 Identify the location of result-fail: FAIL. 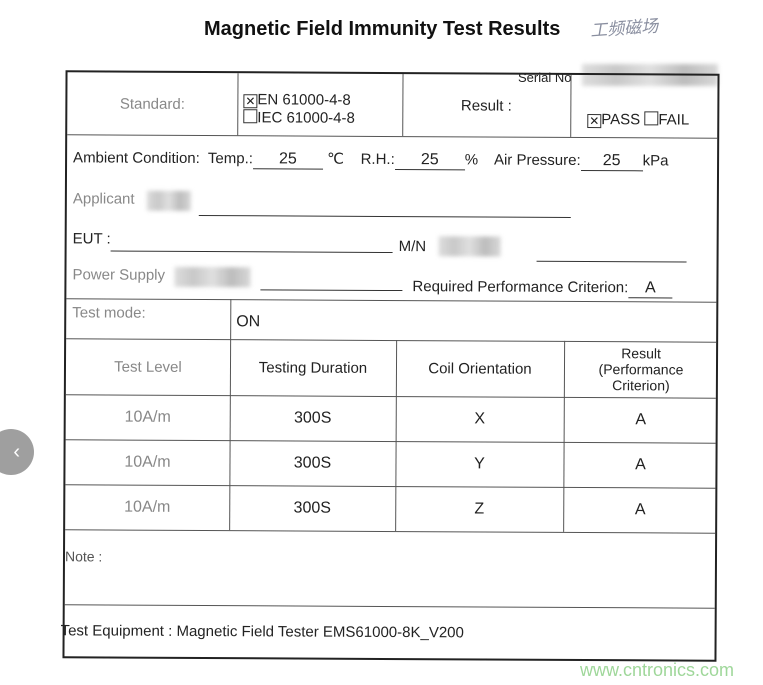
(666, 120).